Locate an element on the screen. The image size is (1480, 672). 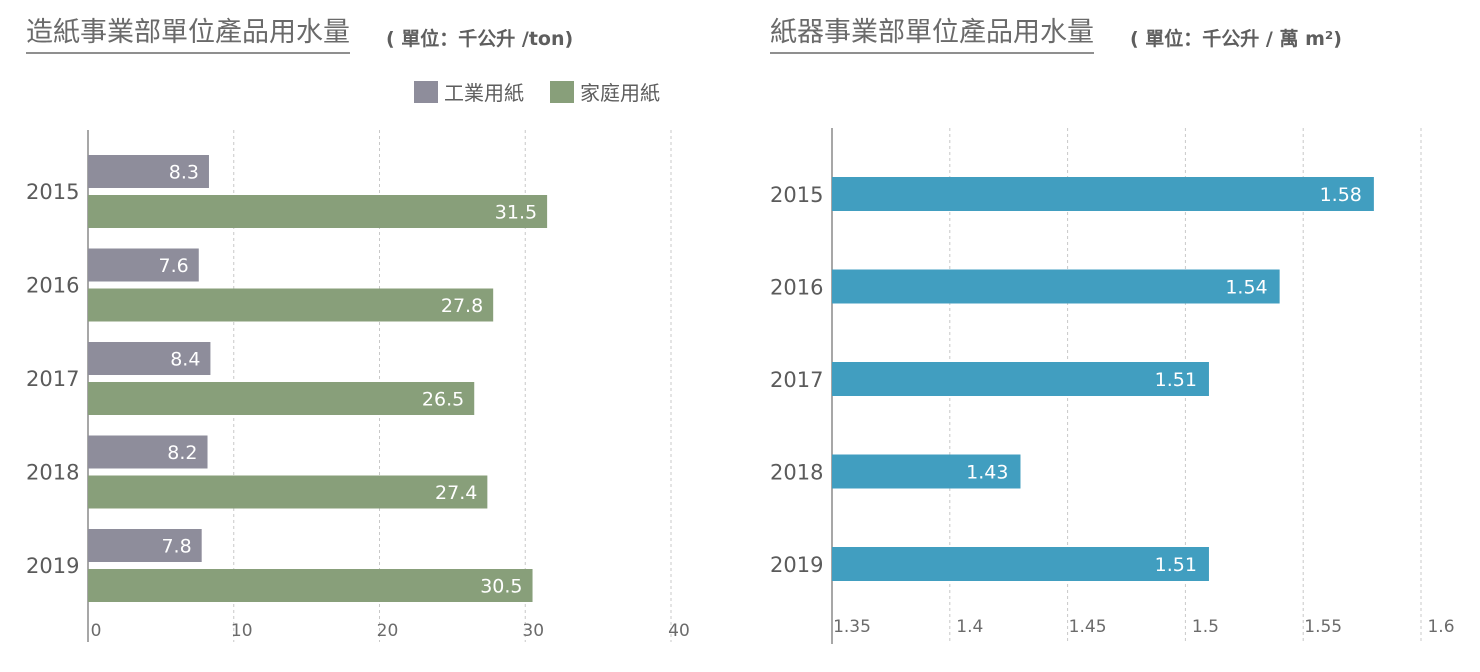
right-y-category-label: 2016 is located at coordinates (796, 288).